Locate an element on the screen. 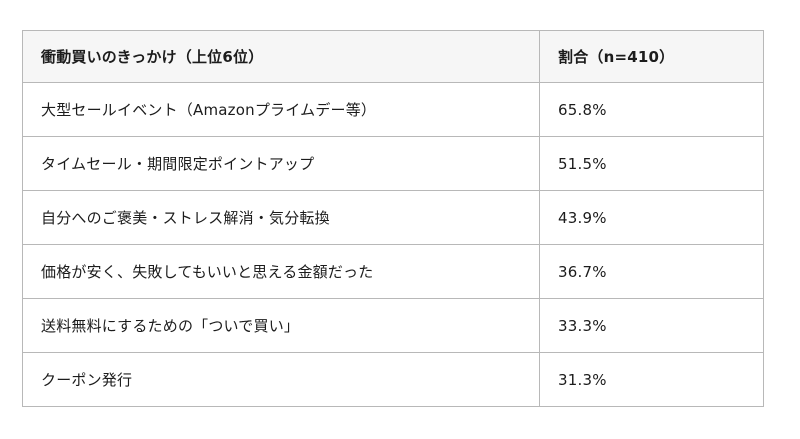  table-header-row: 衝動買いのきっかけ（上位6位） 割合（n=410） is located at coordinates (393, 56).